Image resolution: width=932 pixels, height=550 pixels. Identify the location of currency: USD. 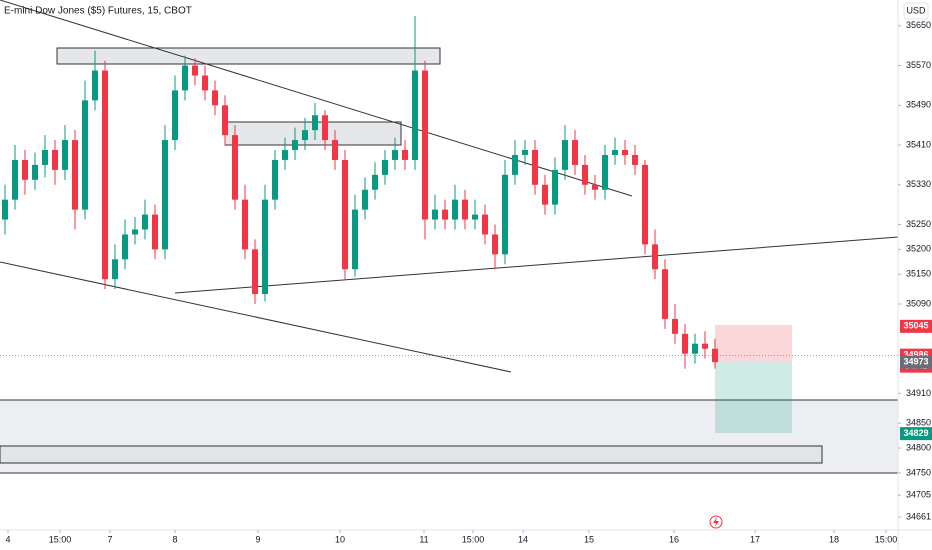
(916, 10).